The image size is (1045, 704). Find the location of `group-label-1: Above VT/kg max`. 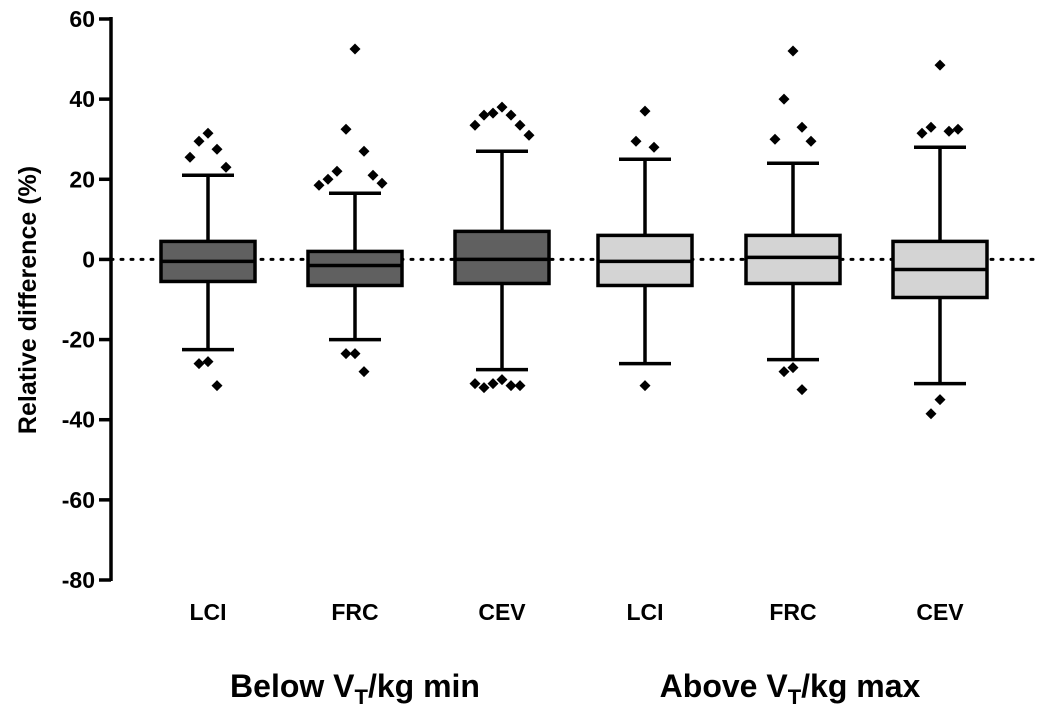

group-label-1: Above VT/kg max is located at coordinates (790, 686).